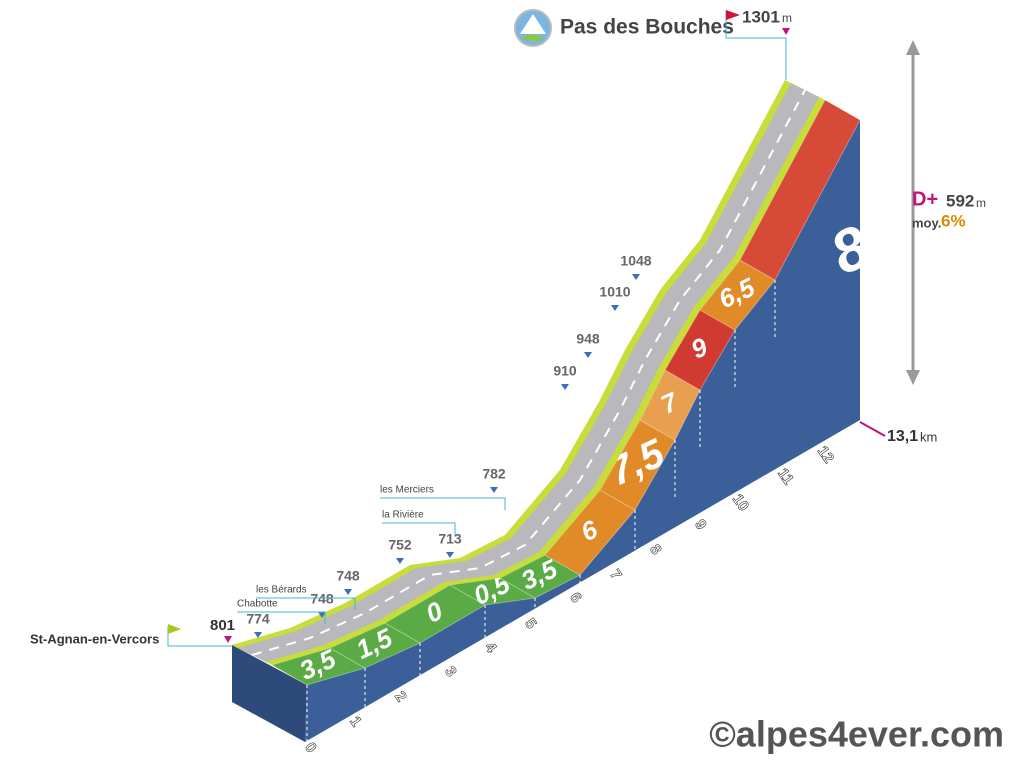 This screenshot has width=1024, height=768. What do you see at coordinates (222, 625) in the screenshot?
I see `start-altitude: 801` at bounding box center [222, 625].